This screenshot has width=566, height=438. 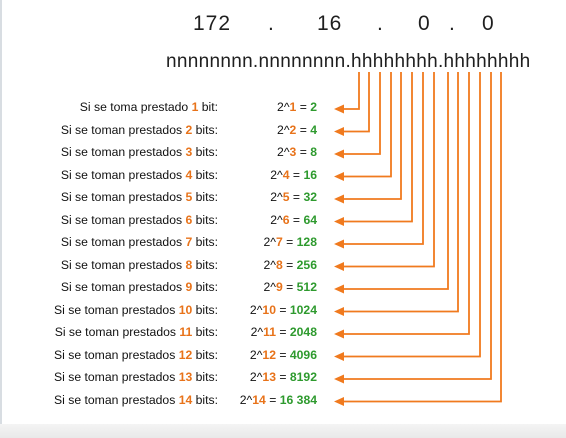 I want to click on borrowed-bits-label: Si se toman prestados 10 bits:, so click(x=136, y=310).